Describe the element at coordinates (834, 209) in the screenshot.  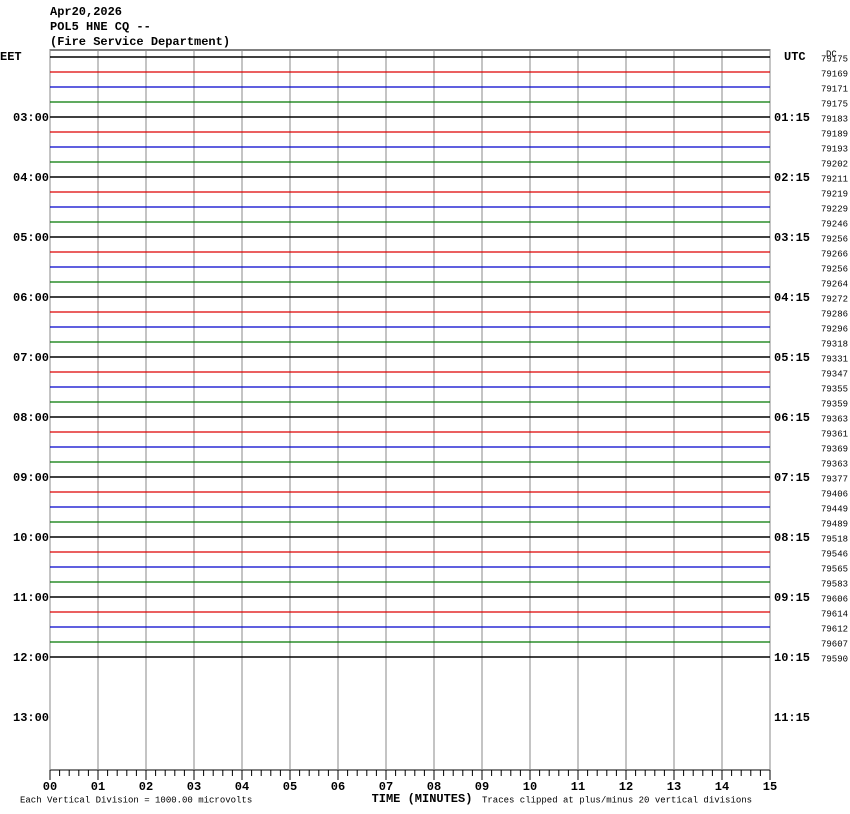
I see `dc-value: 79229` at that location.